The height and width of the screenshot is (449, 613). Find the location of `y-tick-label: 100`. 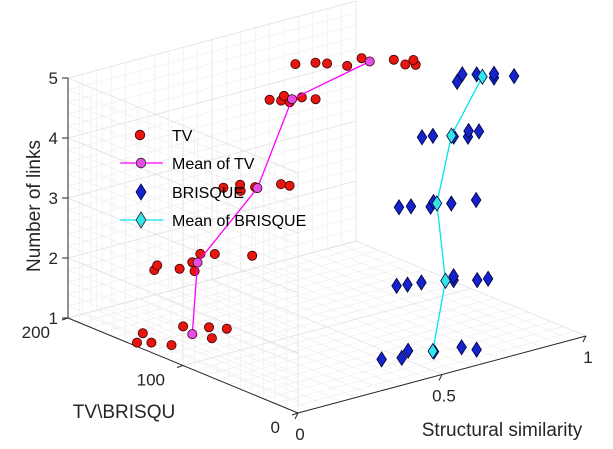

y-tick-label: 100 is located at coordinates (151, 380).